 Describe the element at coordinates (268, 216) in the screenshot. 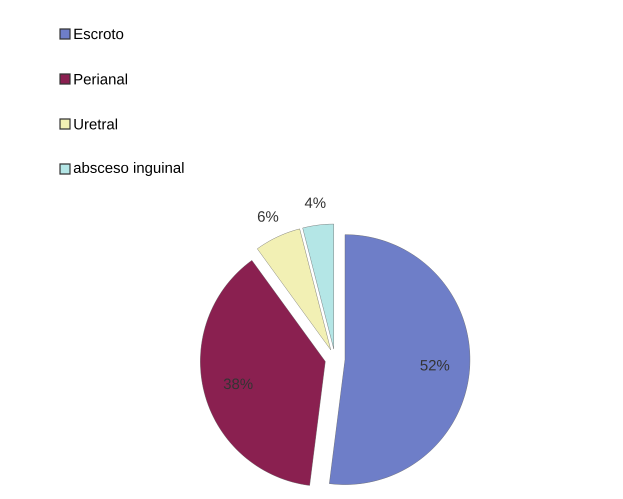

I see `data-label: 6%` at that location.